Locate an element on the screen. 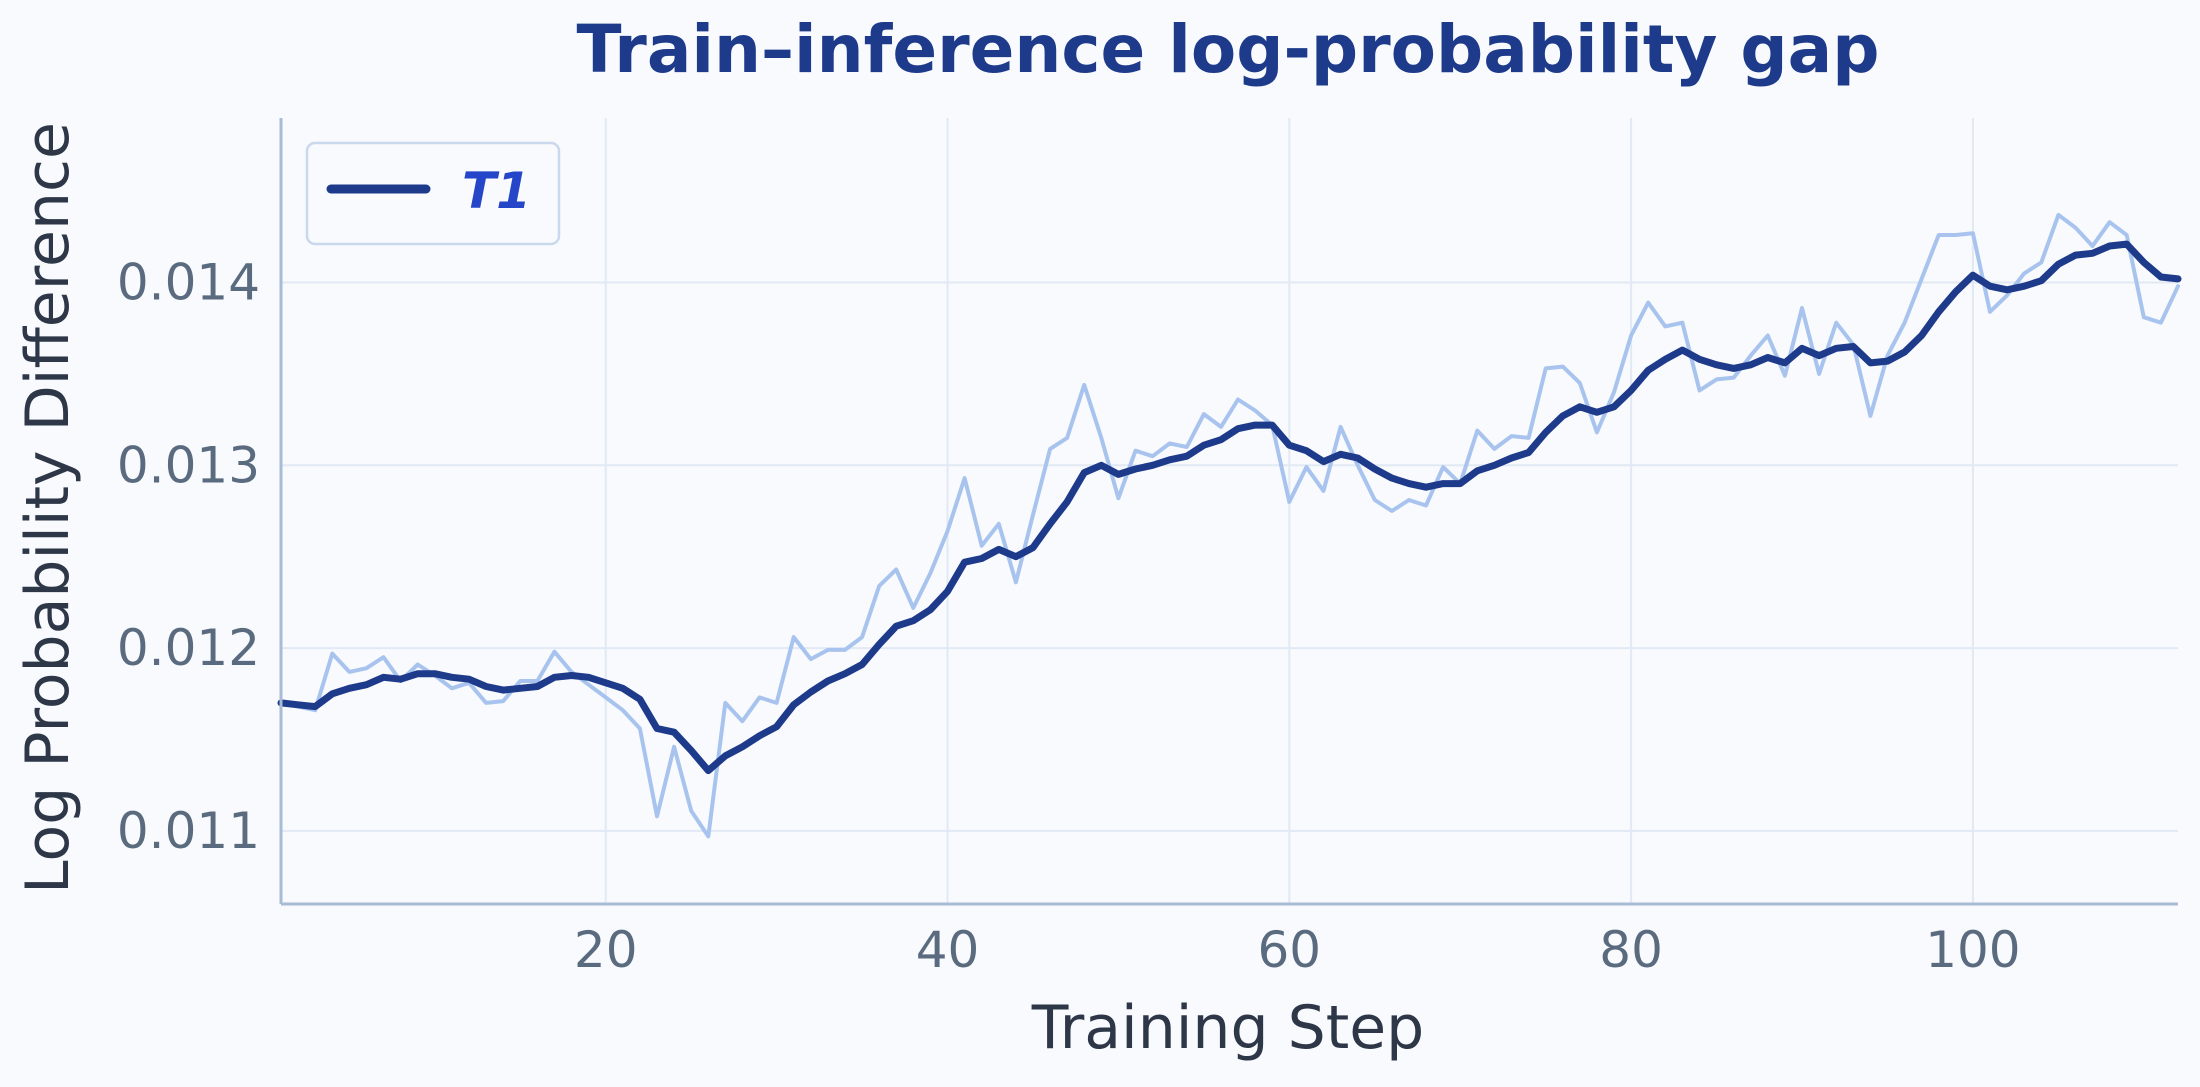 This screenshot has height=1087, width=2200. x-axis-label: Training Step is located at coordinates (1227, 1028).